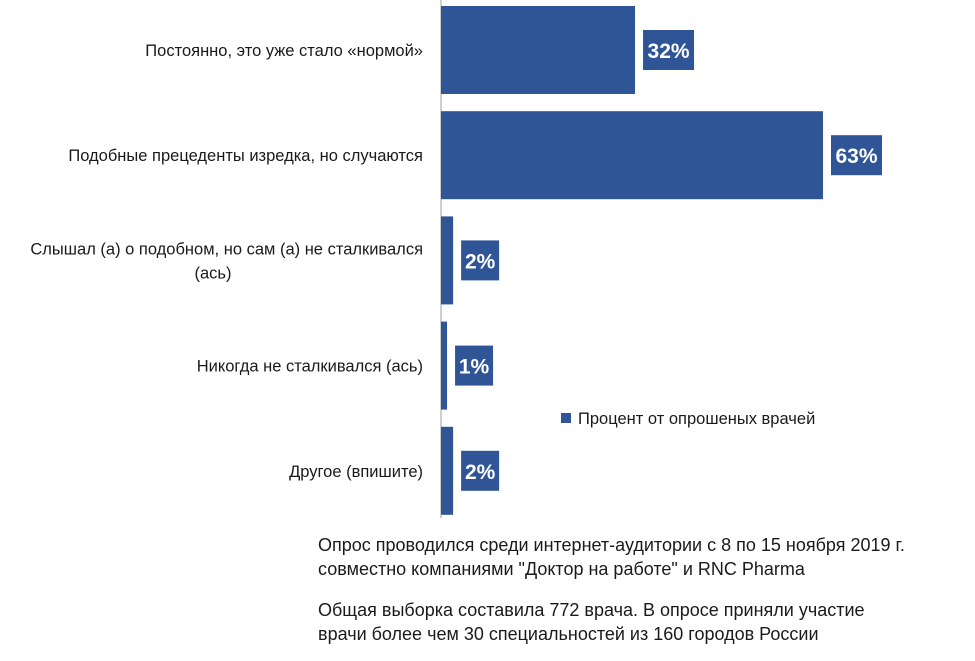  I want to click on data-label-4: 1%, so click(474, 367).